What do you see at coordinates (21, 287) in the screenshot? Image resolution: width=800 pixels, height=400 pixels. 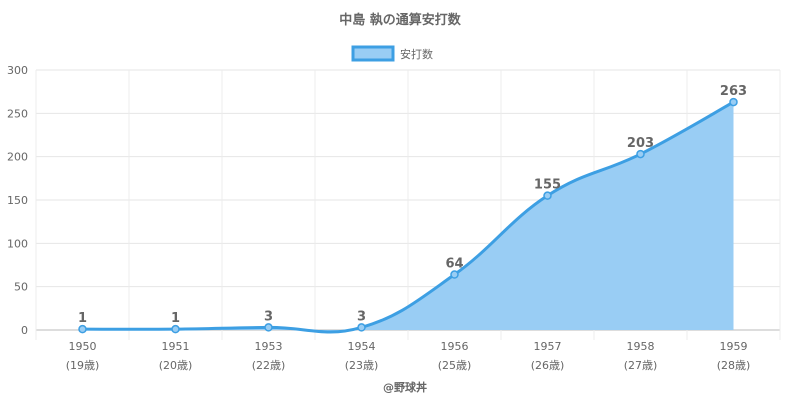 I see `y-tick-label: 50` at bounding box center [21, 287].